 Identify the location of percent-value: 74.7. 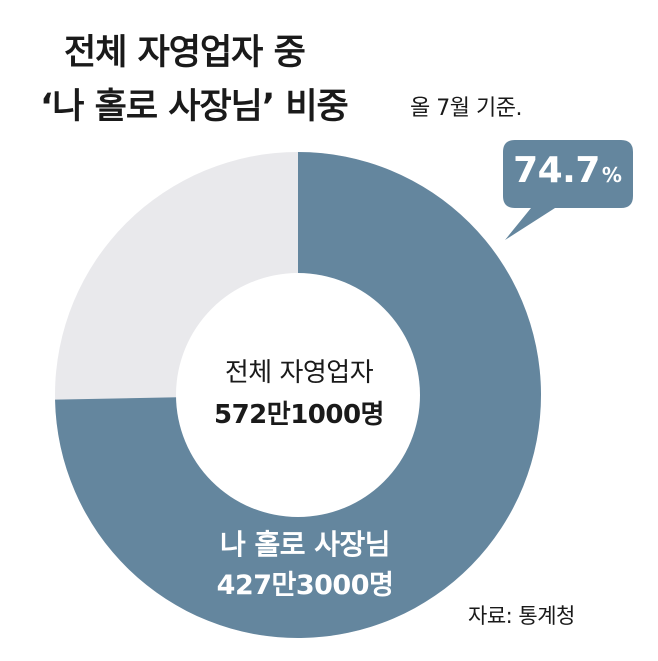
(556, 170).